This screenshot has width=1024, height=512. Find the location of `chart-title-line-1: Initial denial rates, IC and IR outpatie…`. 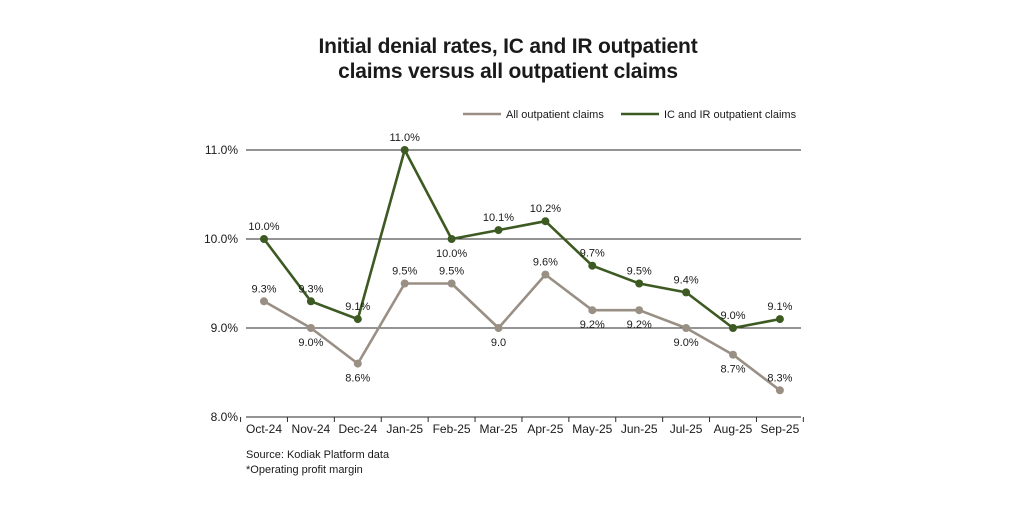

chart-title-line-1: Initial denial rates, IC and IR outpatie… is located at coordinates (508, 46).